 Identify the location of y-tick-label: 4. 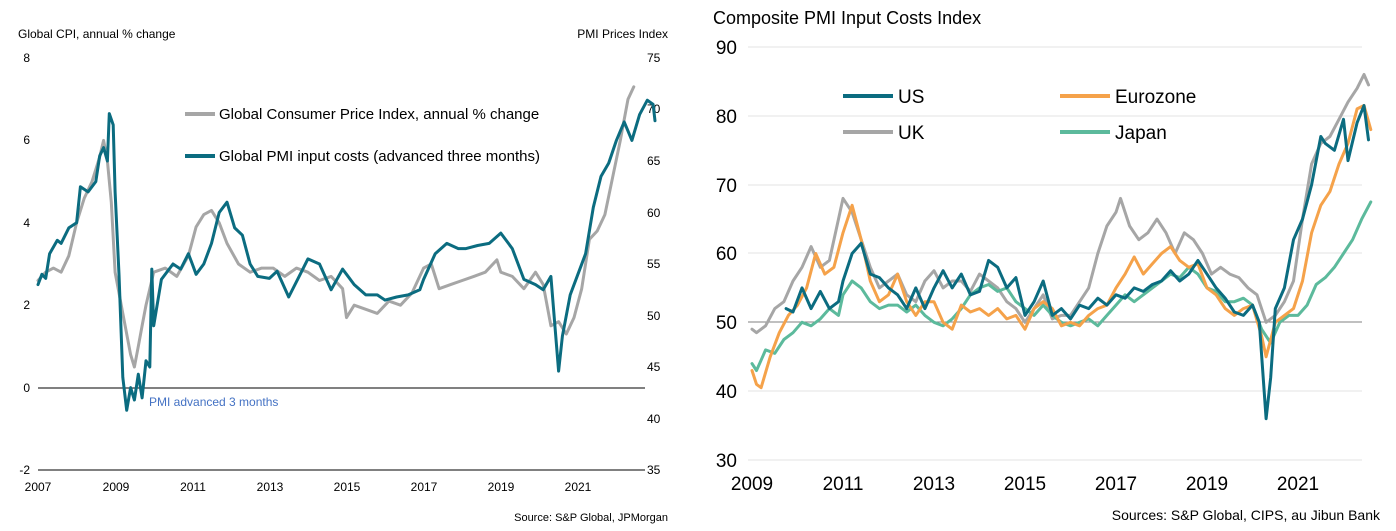
(26, 223).